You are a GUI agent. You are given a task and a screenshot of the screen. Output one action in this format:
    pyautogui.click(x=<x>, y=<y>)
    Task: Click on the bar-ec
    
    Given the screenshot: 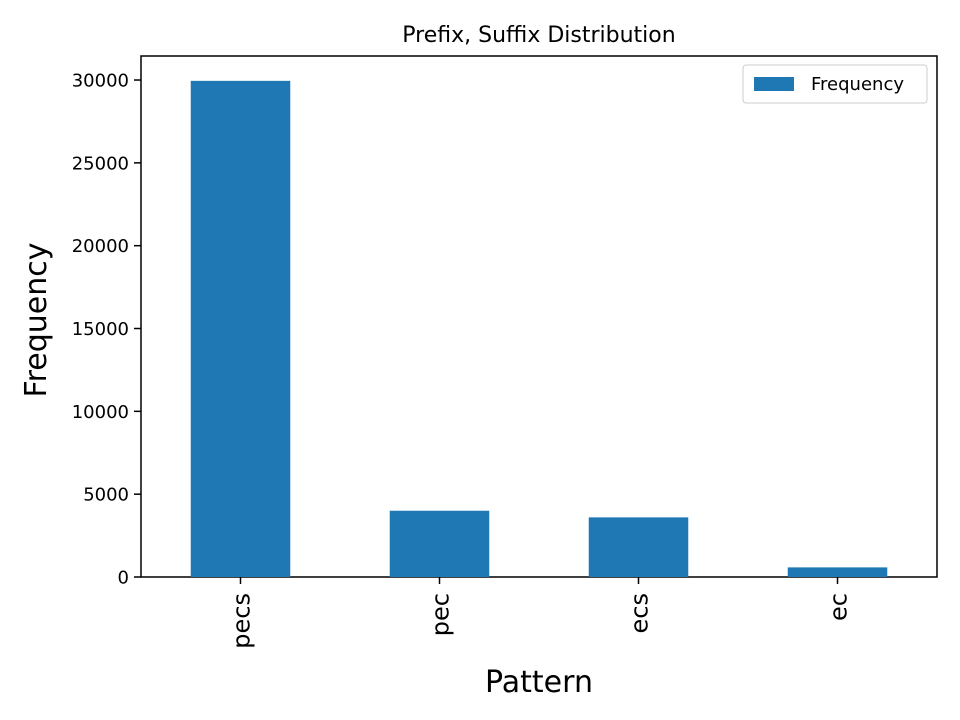 What is the action you would take?
    pyautogui.click(x=837, y=572)
    